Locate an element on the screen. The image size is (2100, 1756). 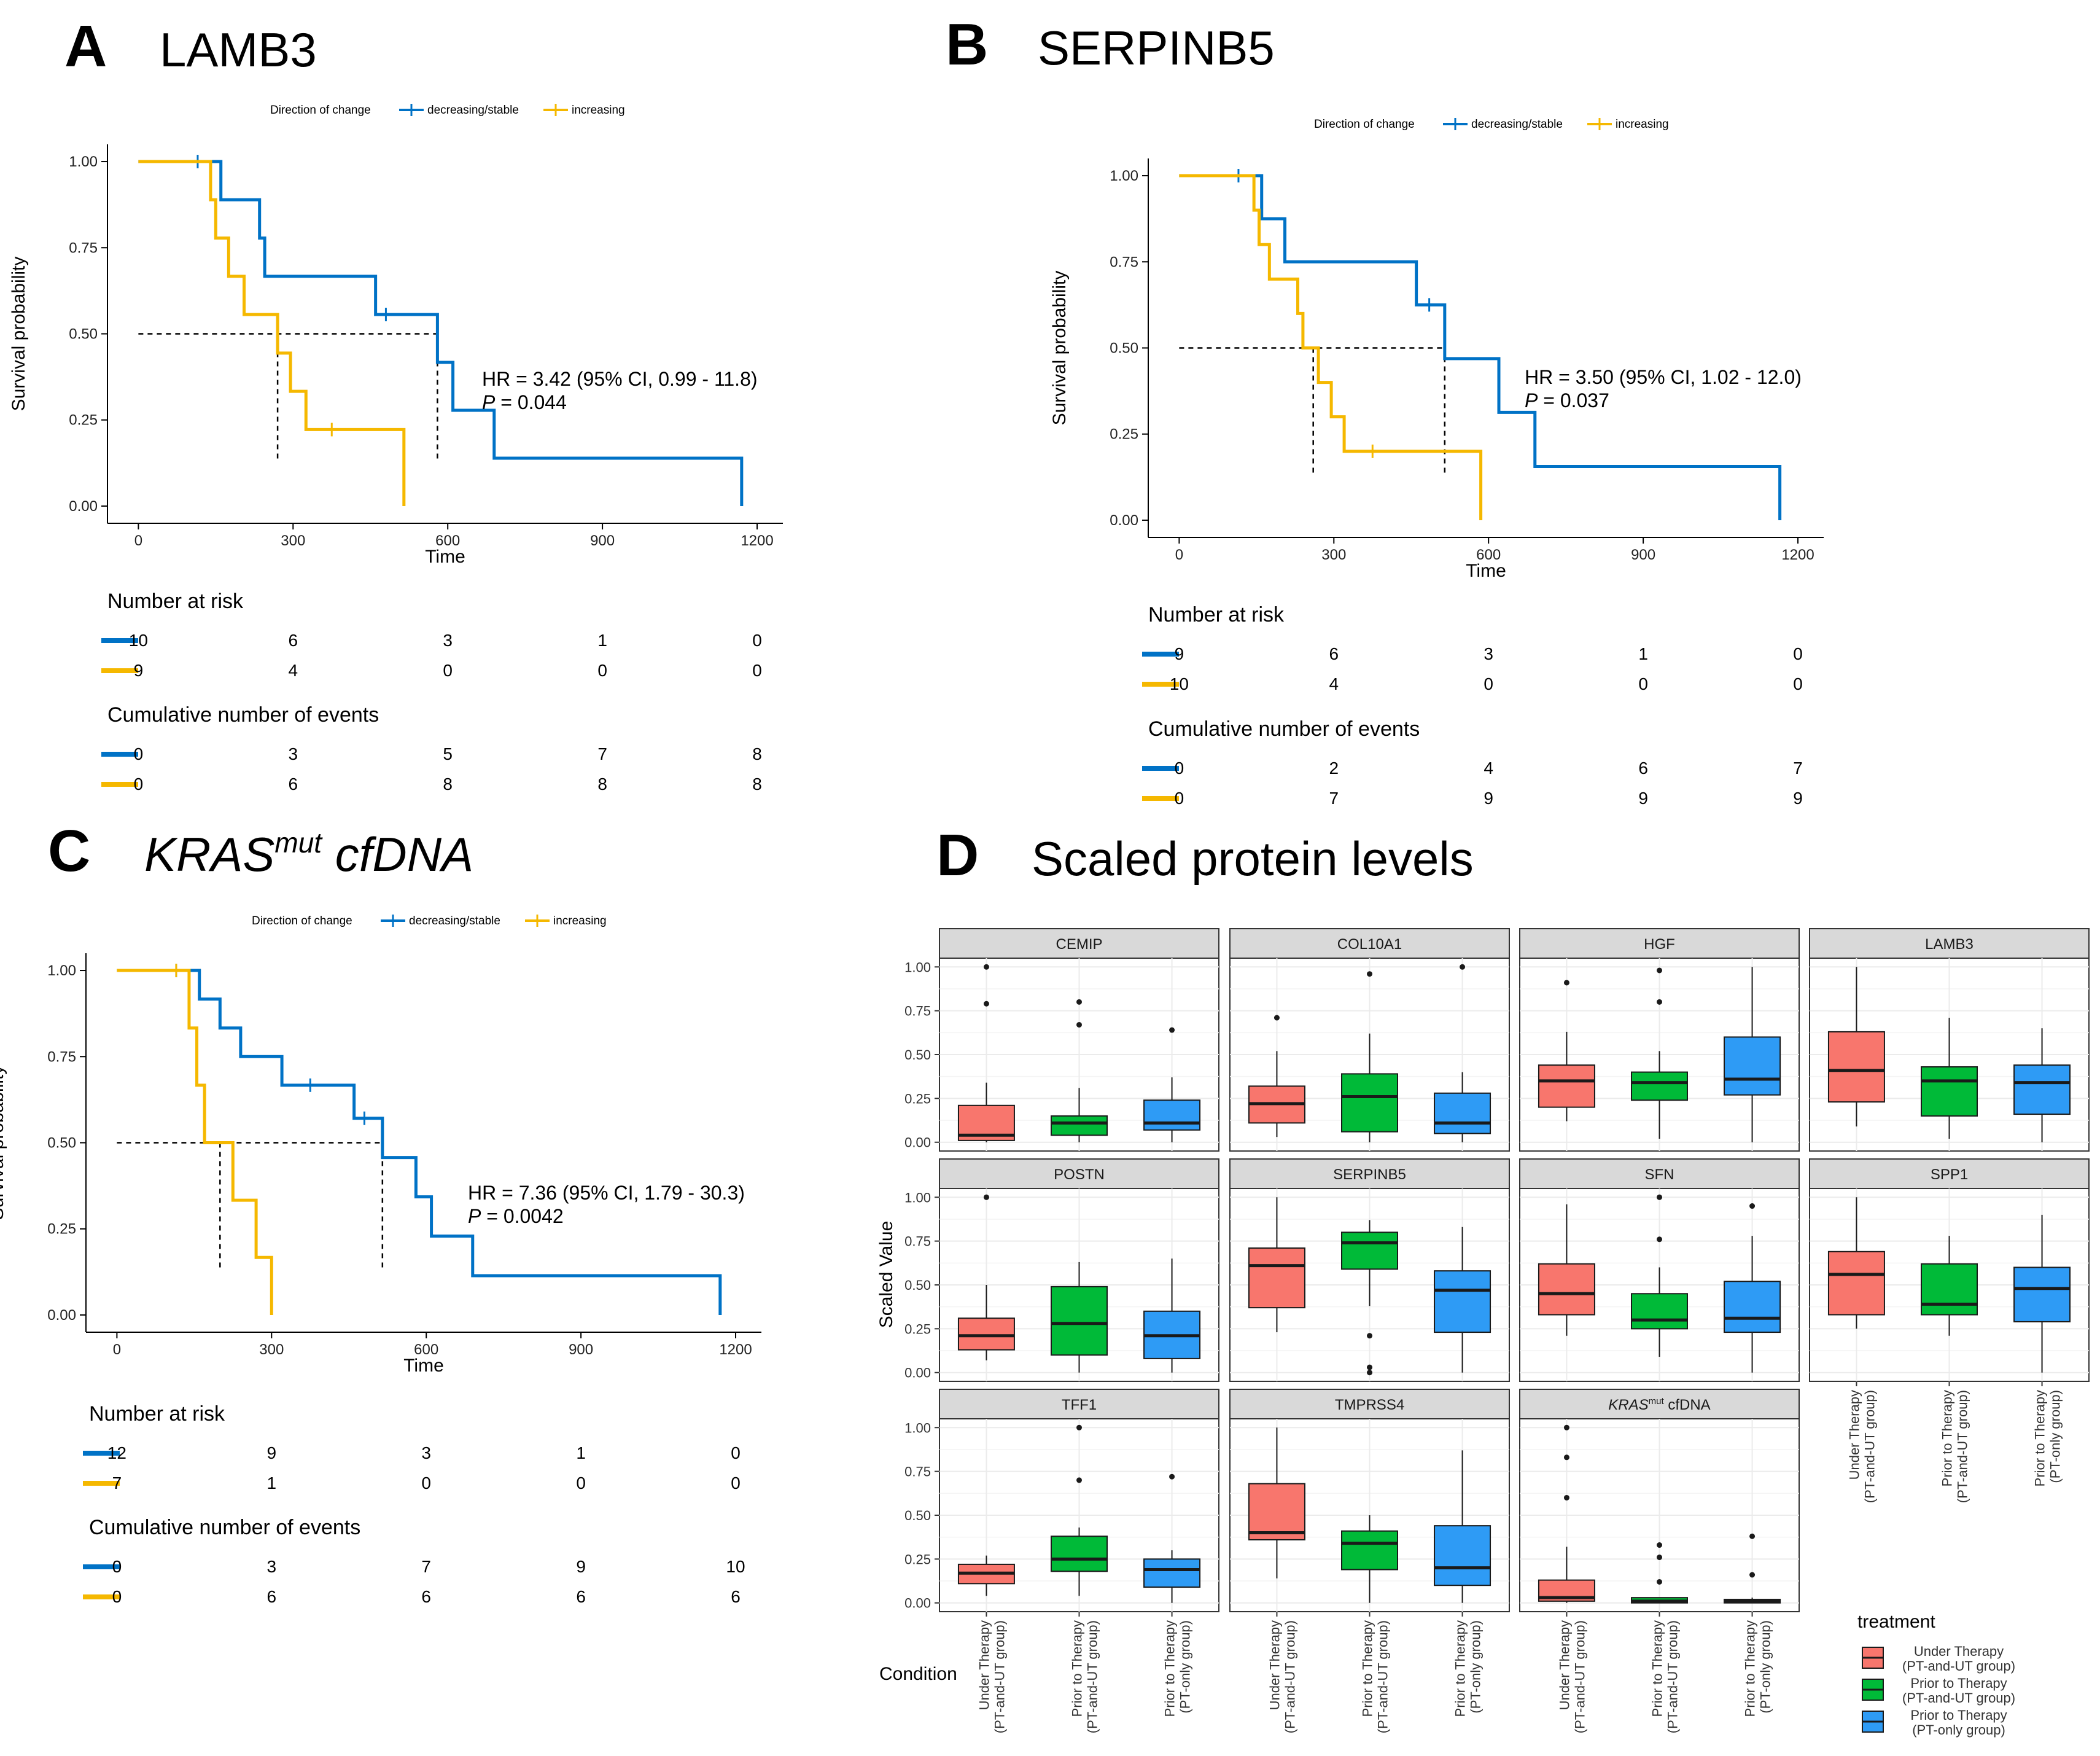
events_table-cell: 7 is located at coordinates (602, 753).